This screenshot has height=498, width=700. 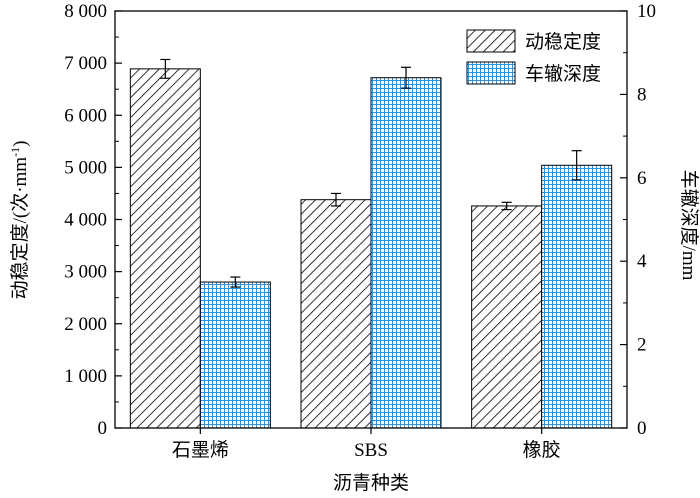 I want to click on left-axis-label-superscript: -1, so click(x=15, y=152).